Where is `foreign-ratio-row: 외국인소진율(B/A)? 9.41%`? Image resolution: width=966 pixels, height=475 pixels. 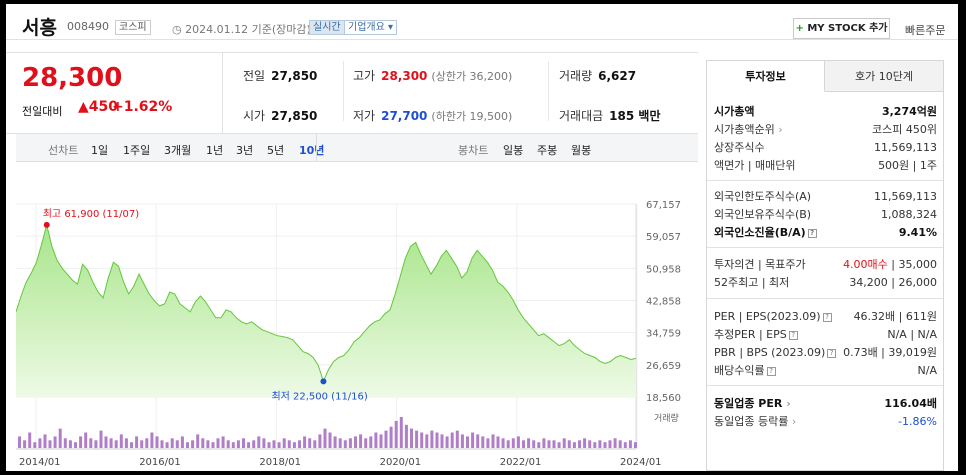
foreign-ratio-row: 외국인소진율(B/A)? 9.41% is located at coordinates (825, 232).